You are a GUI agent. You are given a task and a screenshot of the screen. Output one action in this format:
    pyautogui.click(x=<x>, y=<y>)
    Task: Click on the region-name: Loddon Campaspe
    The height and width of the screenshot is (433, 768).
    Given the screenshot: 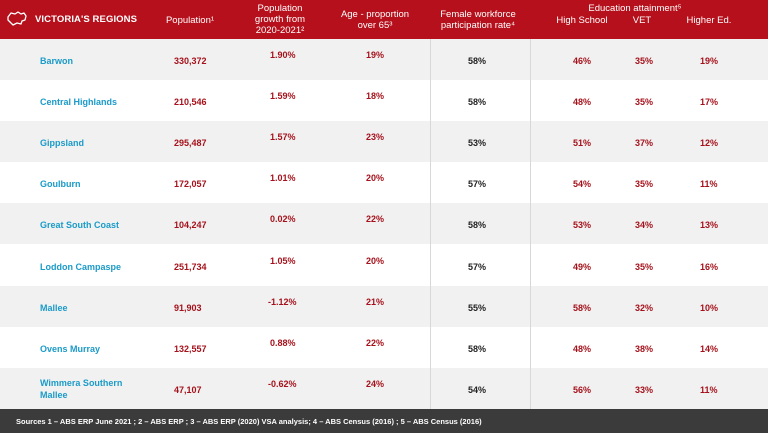 What is the action you would take?
    pyautogui.click(x=81, y=266)
    